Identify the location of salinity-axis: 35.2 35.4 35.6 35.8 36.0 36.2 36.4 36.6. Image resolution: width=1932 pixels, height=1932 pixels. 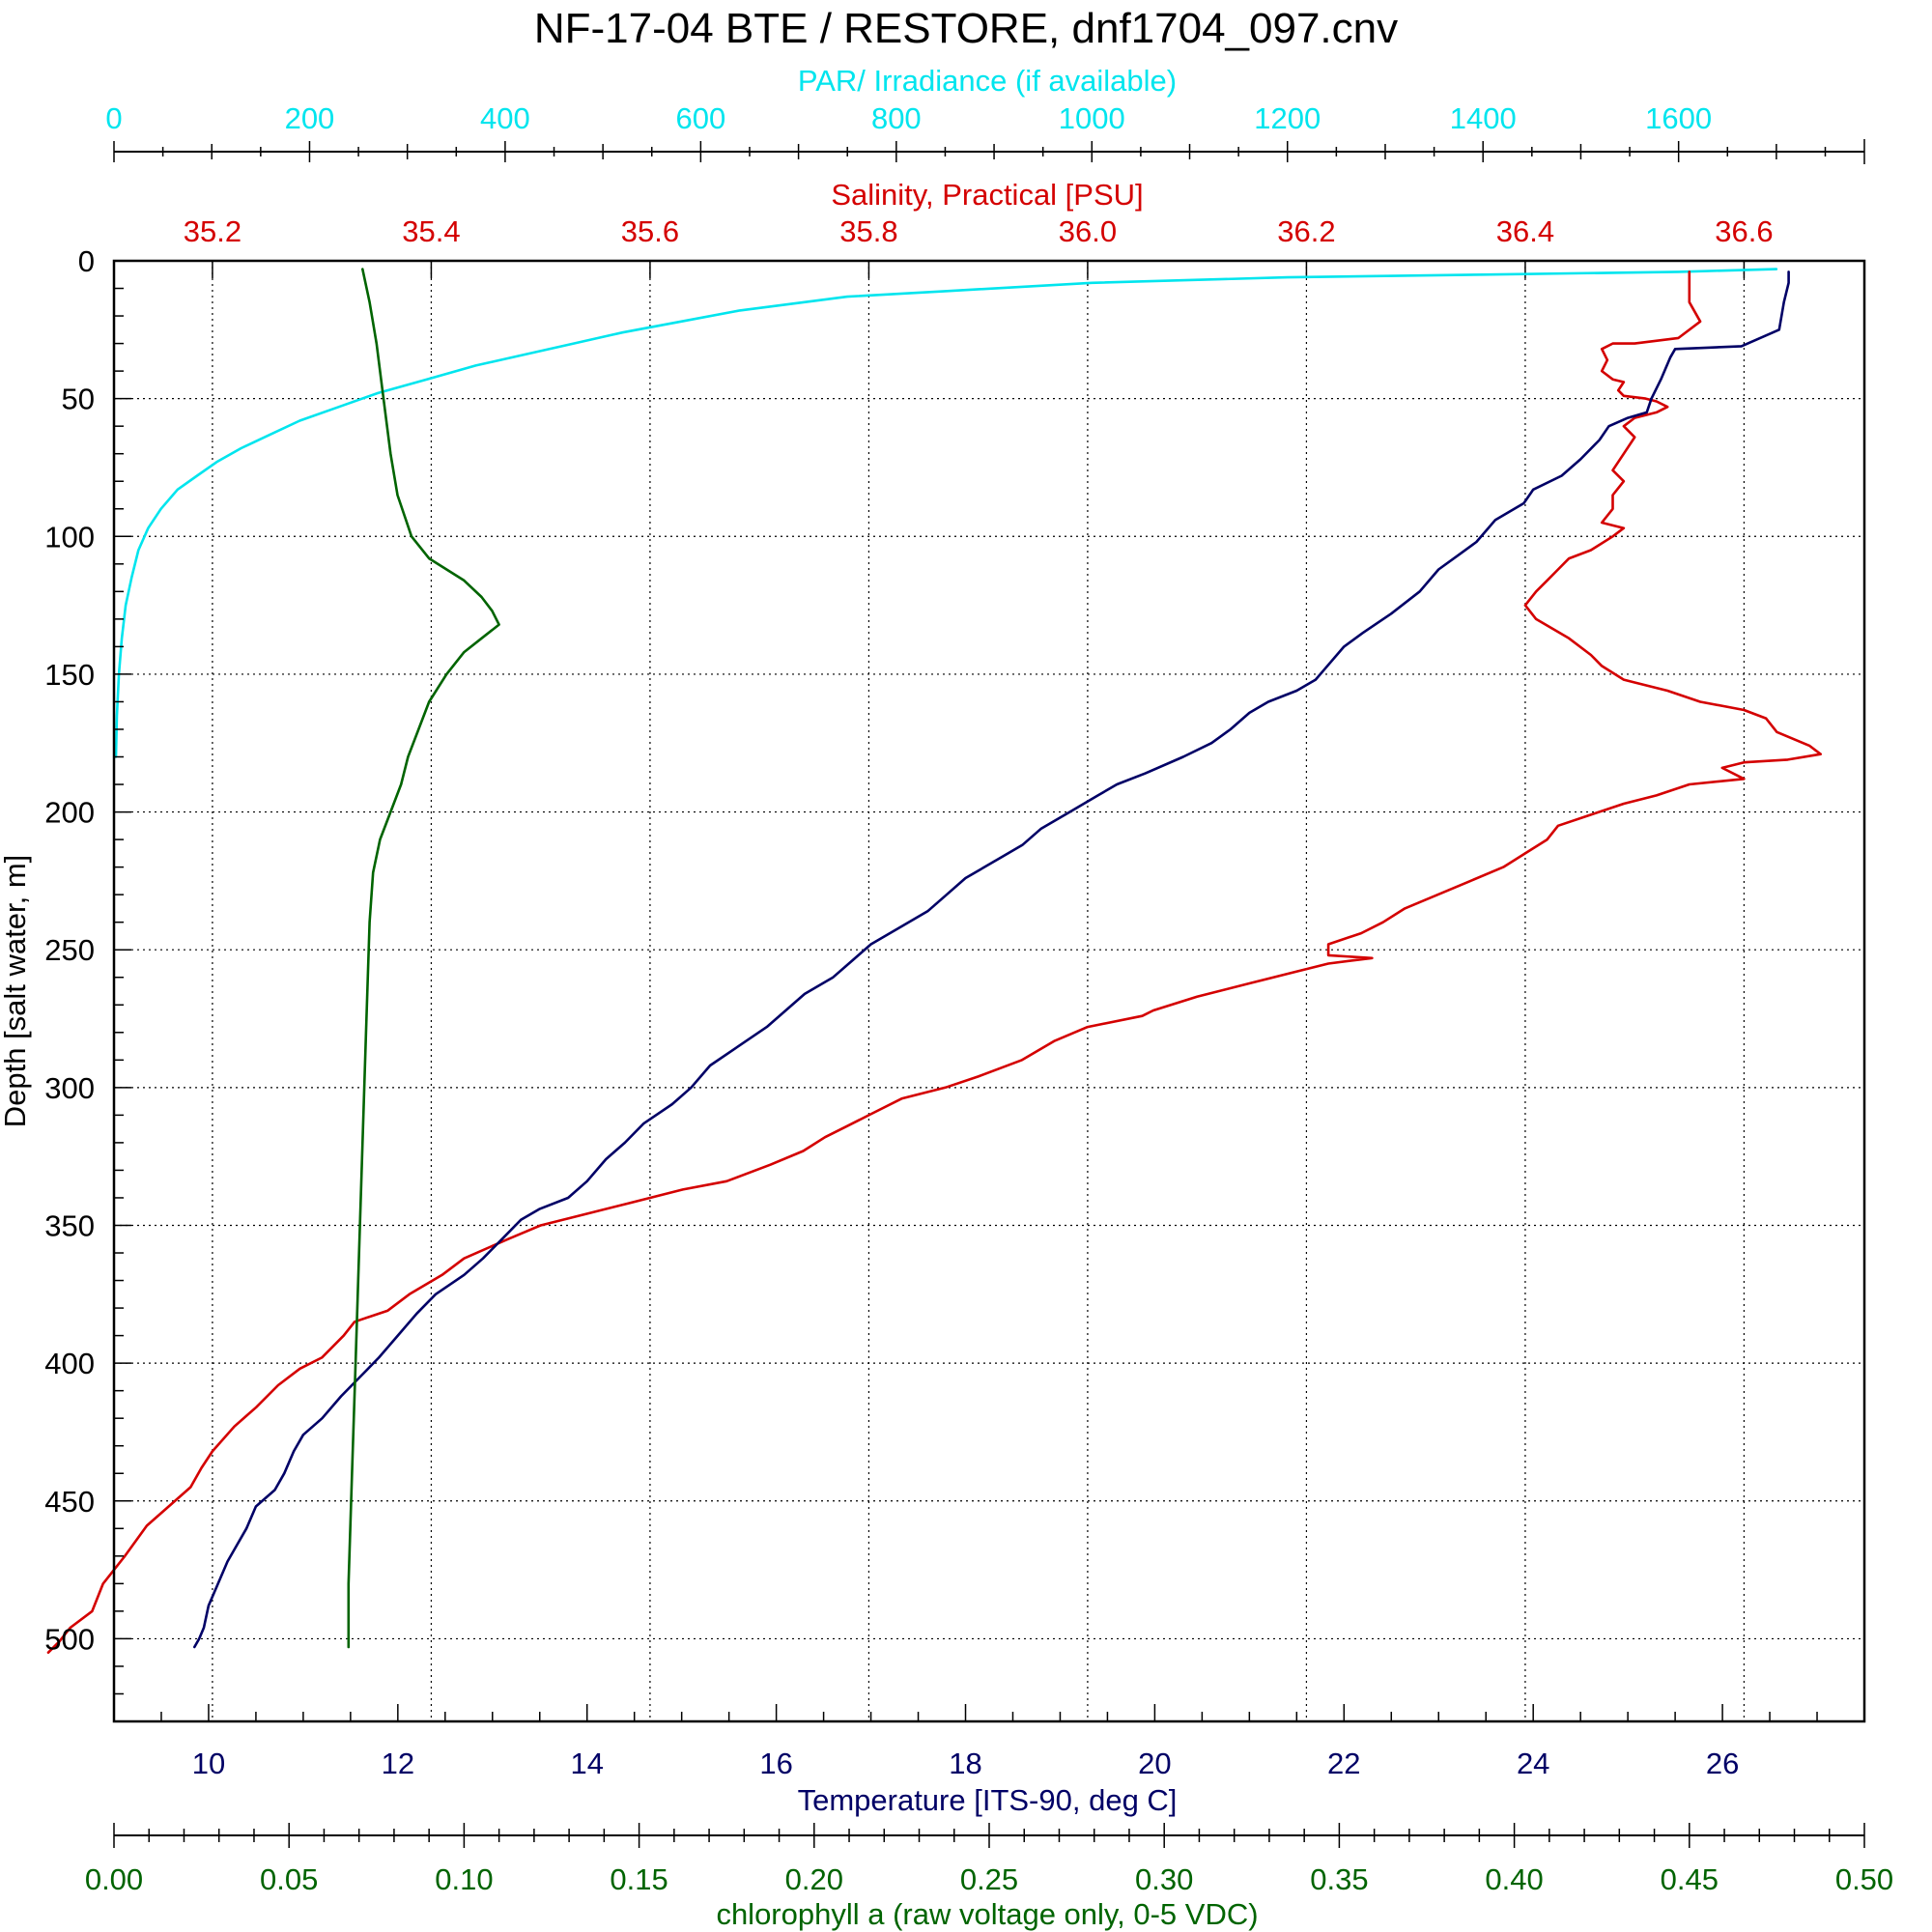
(979, 246).